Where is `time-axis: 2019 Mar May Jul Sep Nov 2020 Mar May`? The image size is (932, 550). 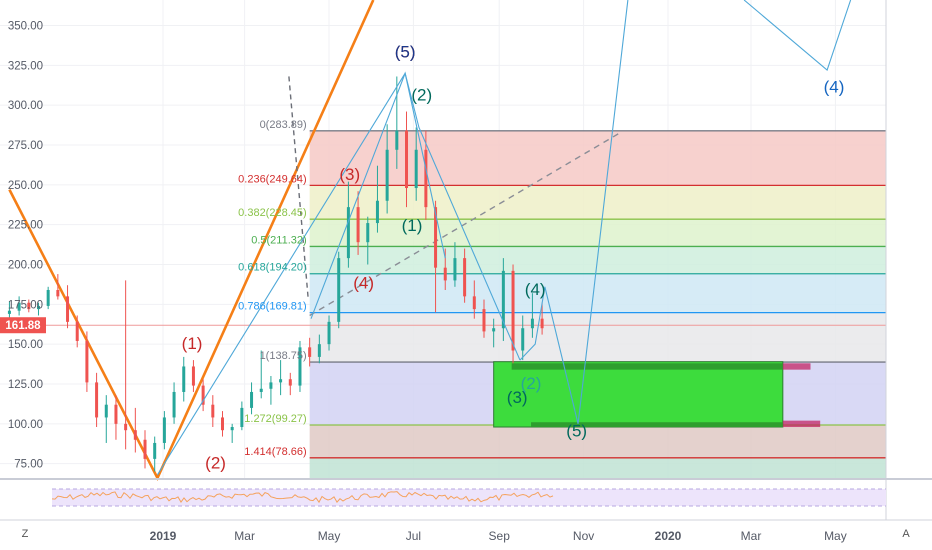 time-axis: 2019 Mar May Jul Sep Nov 2020 Mar May is located at coordinates (498, 536).